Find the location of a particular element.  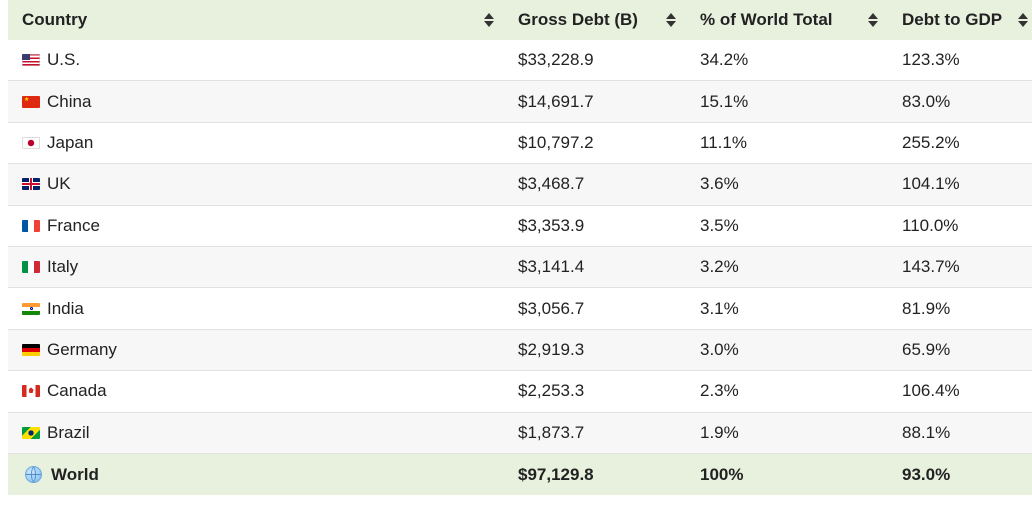

country-name: Italy is located at coordinates (63, 267).